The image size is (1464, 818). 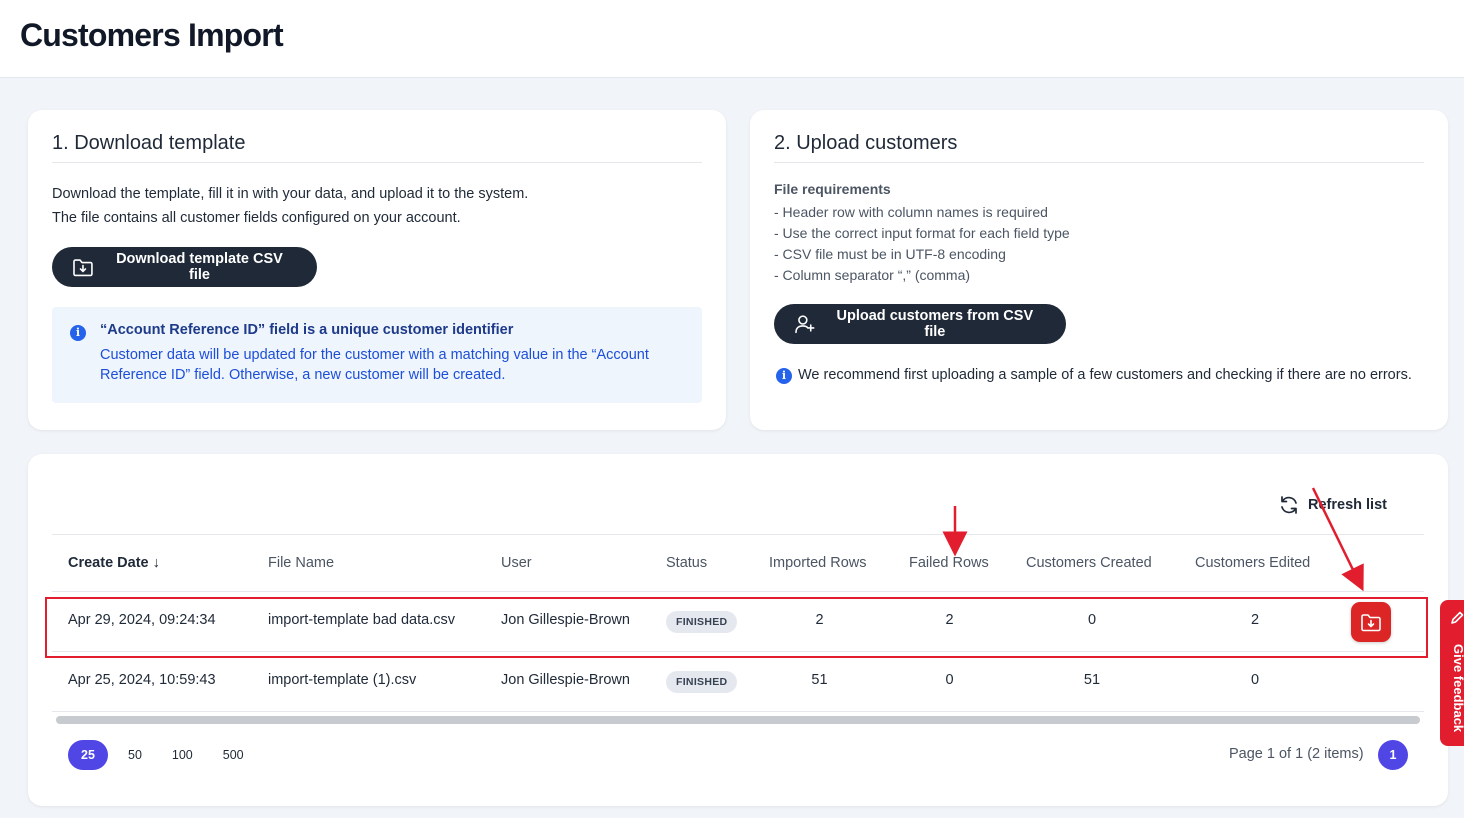 What do you see at coordinates (949, 620) in the screenshot?
I see `cell-failed-rows: 2` at bounding box center [949, 620].